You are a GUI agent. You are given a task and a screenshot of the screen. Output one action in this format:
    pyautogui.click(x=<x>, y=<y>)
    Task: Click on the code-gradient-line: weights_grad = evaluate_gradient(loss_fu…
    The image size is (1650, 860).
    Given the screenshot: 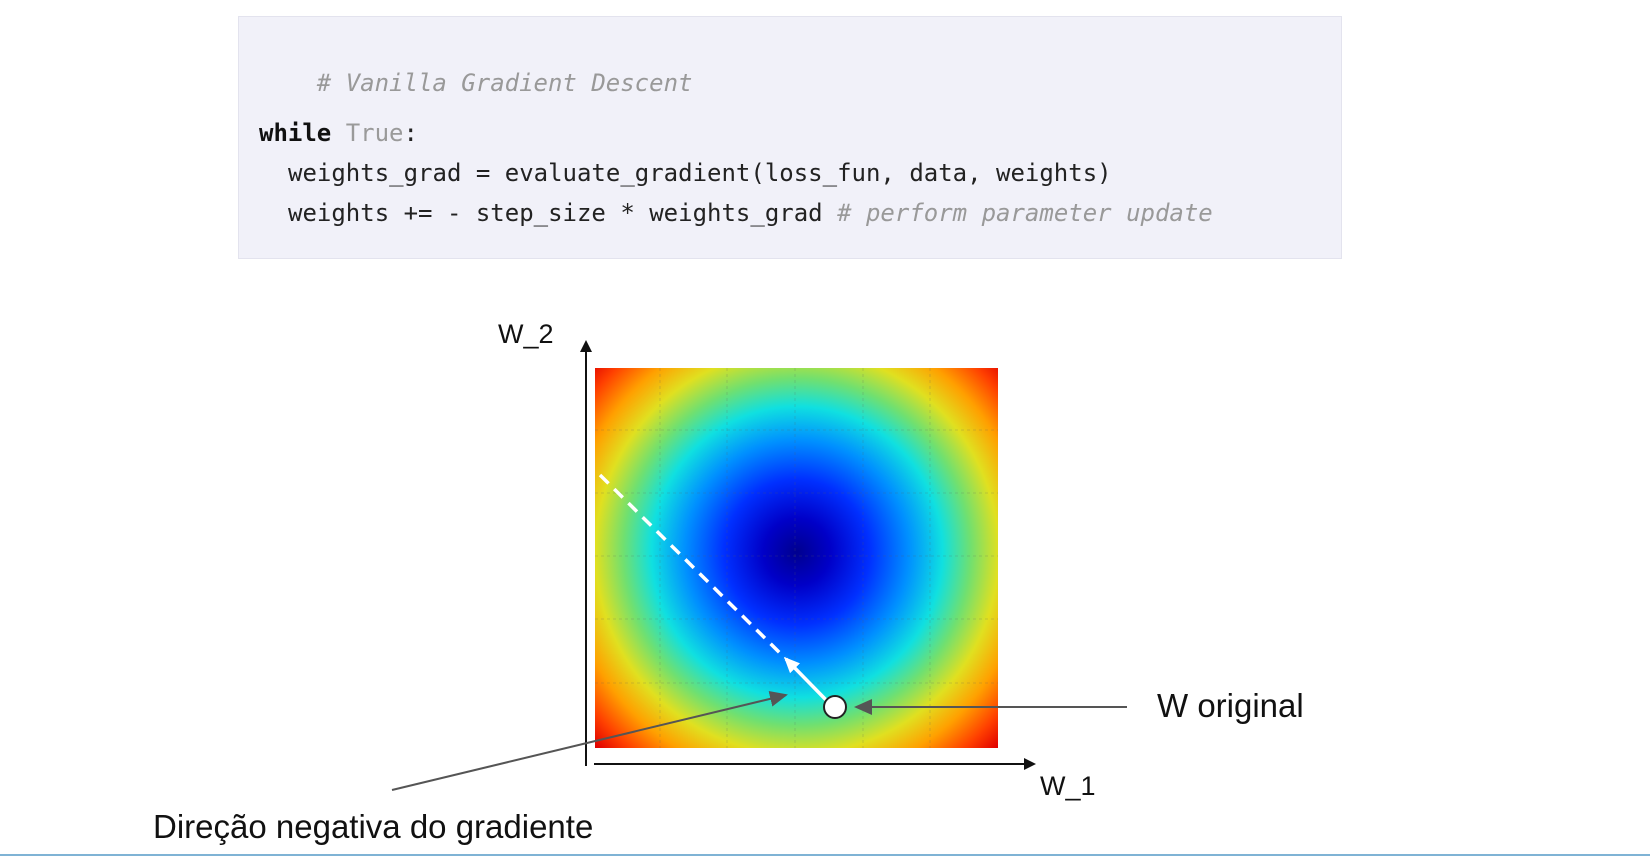 What is the action you would take?
    pyautogui.click(x=700, y=173)
    